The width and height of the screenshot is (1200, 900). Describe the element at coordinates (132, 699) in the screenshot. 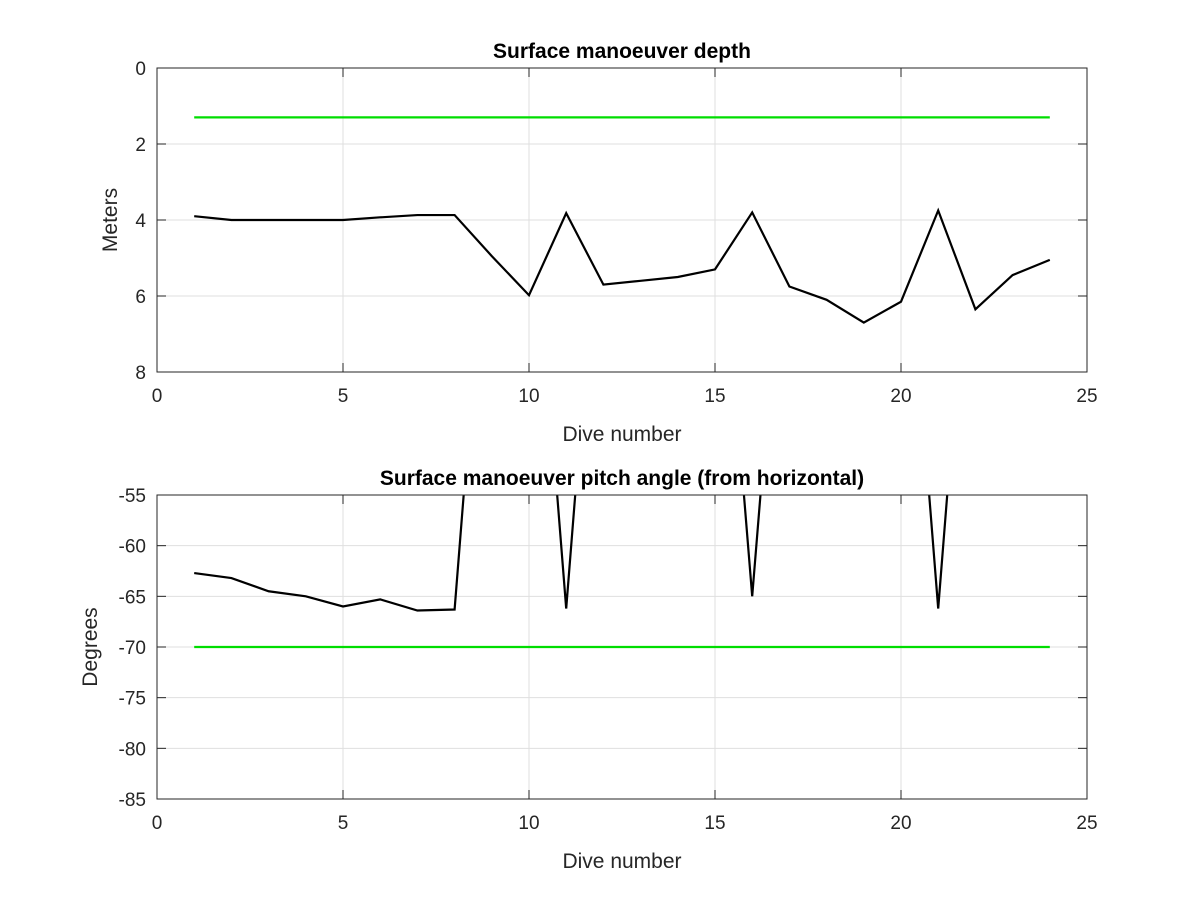

I see `y-tick-label: -75` at that location.